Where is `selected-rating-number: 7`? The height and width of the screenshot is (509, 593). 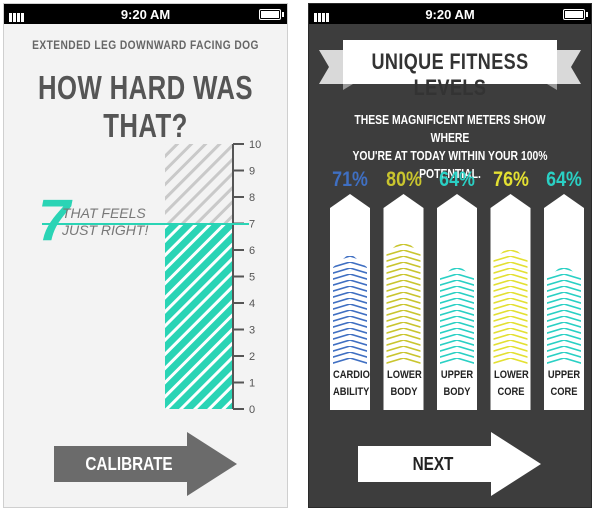
selected-rating-number: 7 is located at coordinates (54, 220).